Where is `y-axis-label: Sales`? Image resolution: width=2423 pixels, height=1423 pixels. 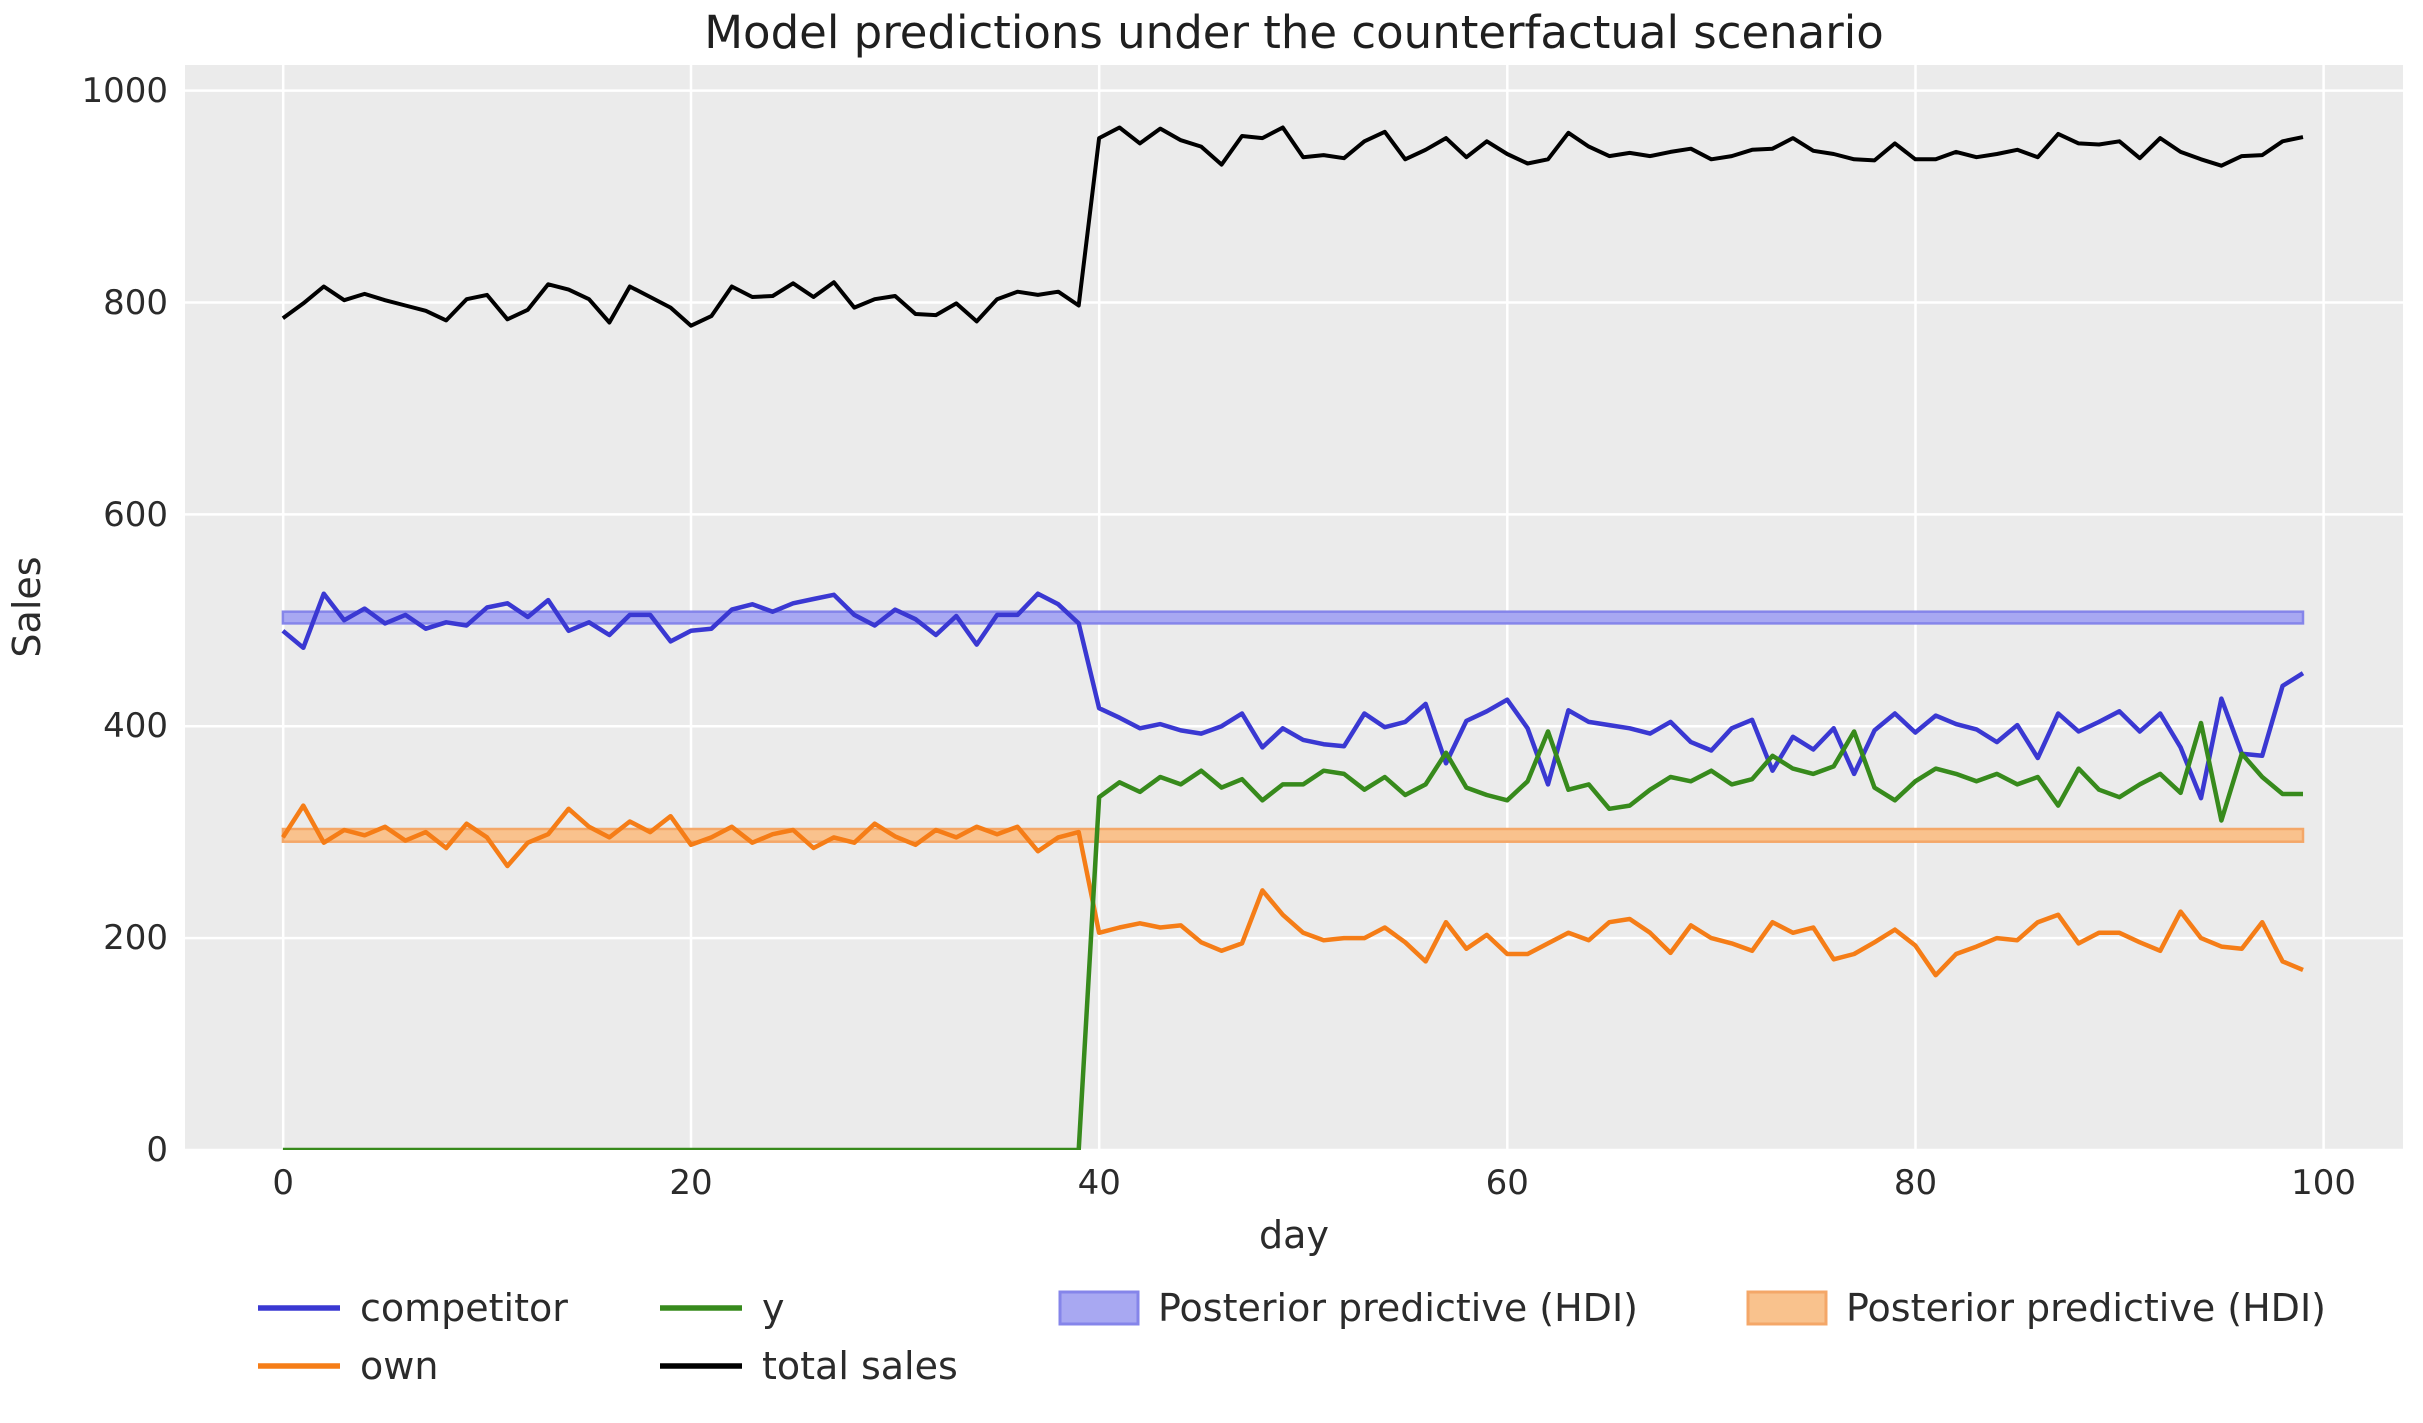
y-axis-label: Sales is located at coordinates (27, 606).